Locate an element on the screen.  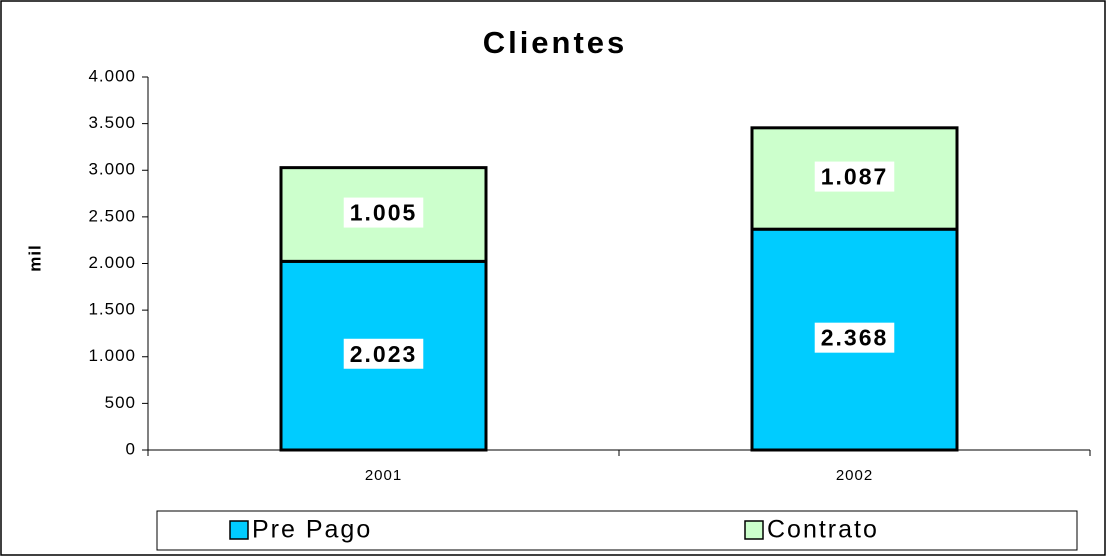
y-axis-label: mil is located at coordinates (34, 258).